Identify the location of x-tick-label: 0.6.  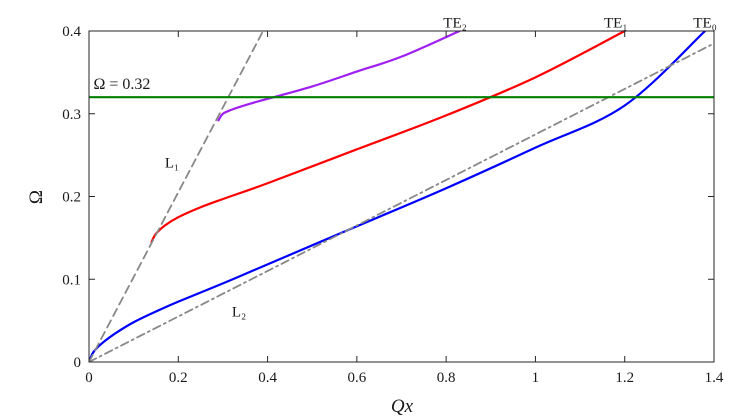
(356, 378).